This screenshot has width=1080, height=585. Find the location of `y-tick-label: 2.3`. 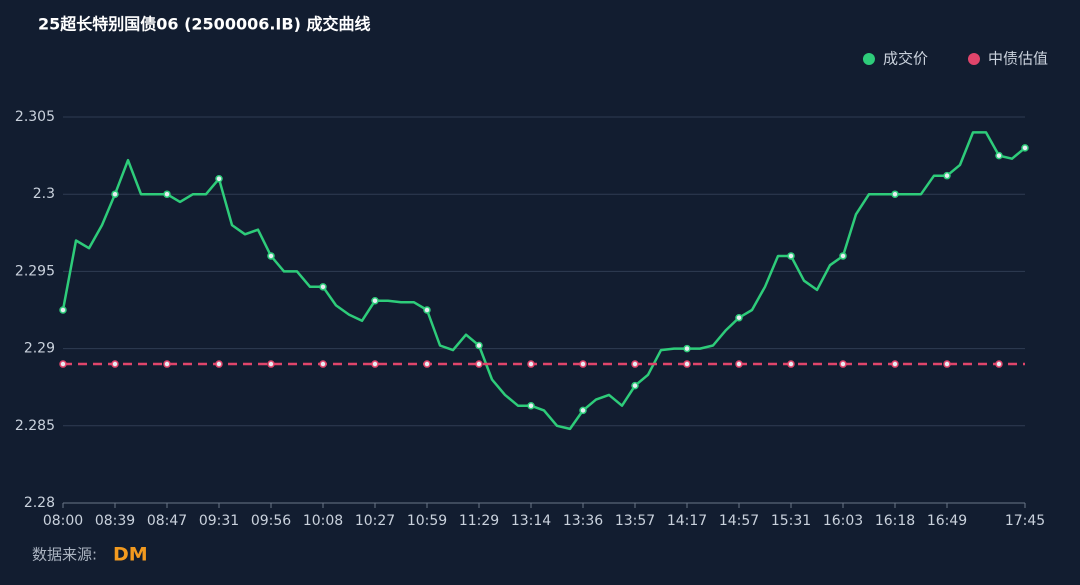

y-tick-label: 2.3 is located at coordinates (44, 194).